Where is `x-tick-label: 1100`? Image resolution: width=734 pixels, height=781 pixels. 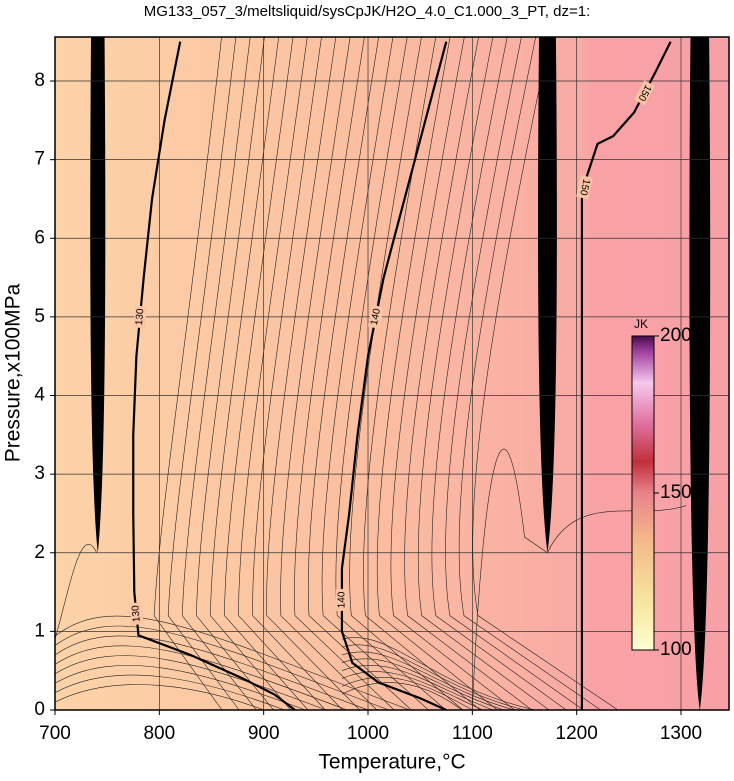 x-tick-label: 1100 is located at coordinates (472, 733).